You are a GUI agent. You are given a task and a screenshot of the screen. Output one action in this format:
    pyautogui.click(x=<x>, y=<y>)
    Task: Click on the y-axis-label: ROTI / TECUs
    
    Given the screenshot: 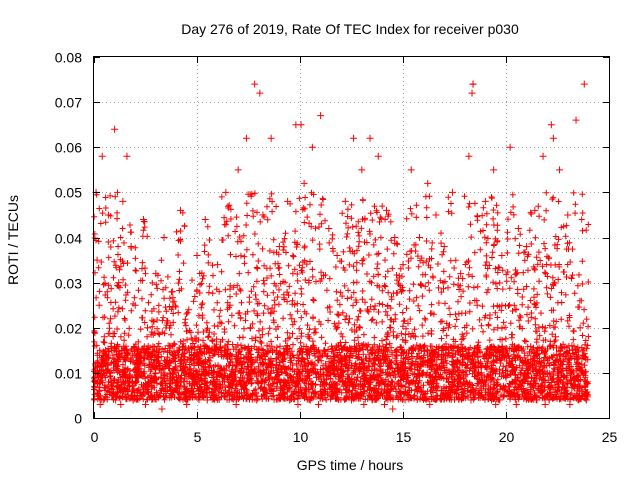 What is the action you would take?
    pyautogui.click(x=13, y=240)
    